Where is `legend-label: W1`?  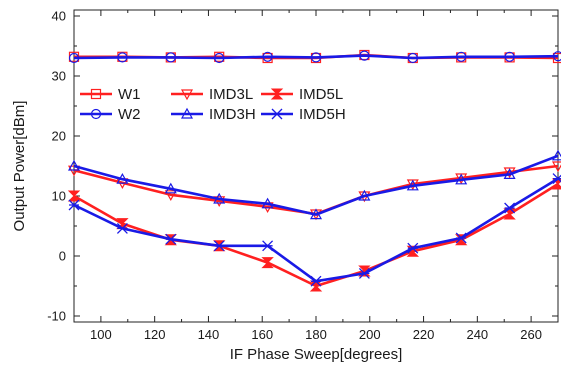
legend-label: W1 is located at coordinates (129, 94).